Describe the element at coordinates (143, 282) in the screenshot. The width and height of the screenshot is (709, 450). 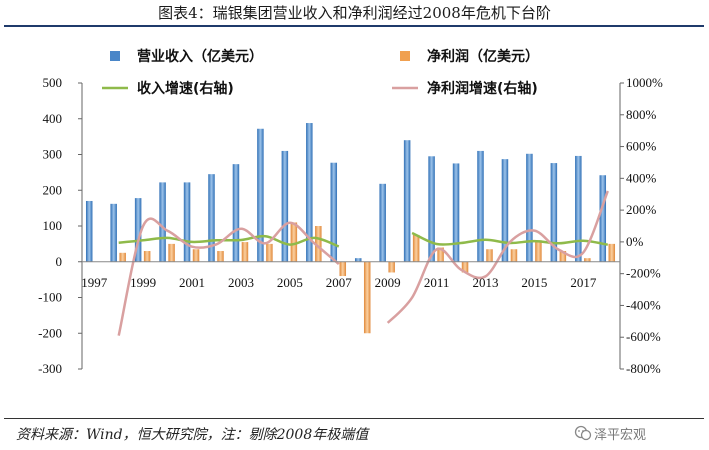
I see `x-tick-label: 1999` at that location.